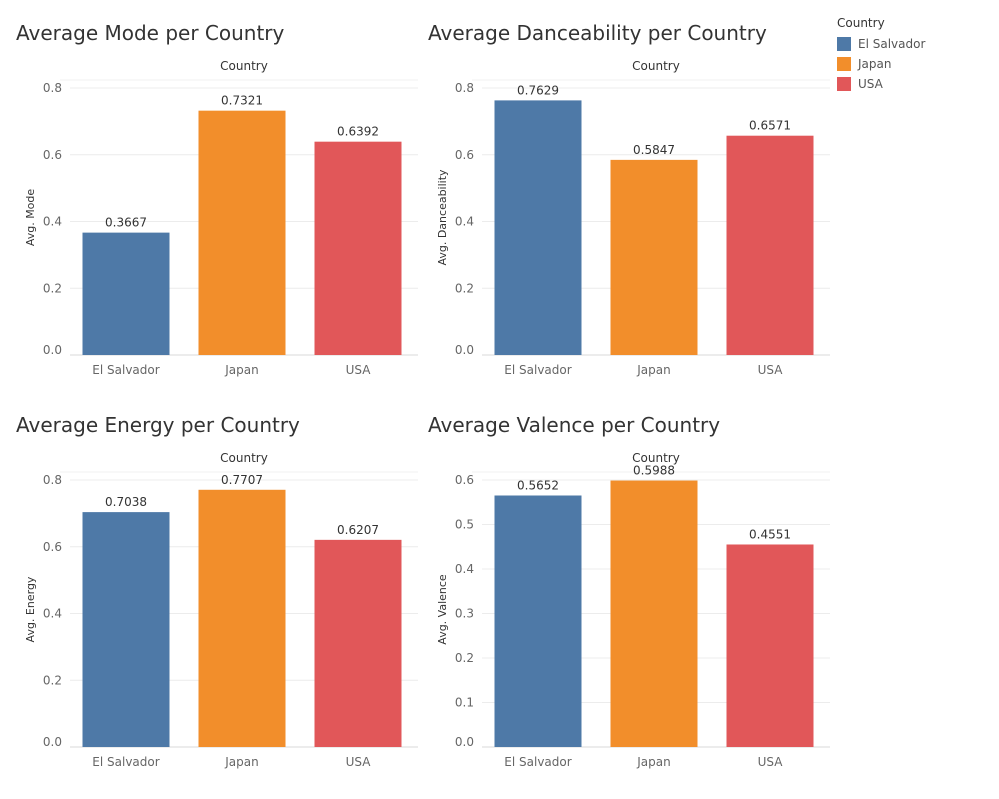 The image size is (999, 799). I want to click on legend-item-usa: USA, so click(881, 84).